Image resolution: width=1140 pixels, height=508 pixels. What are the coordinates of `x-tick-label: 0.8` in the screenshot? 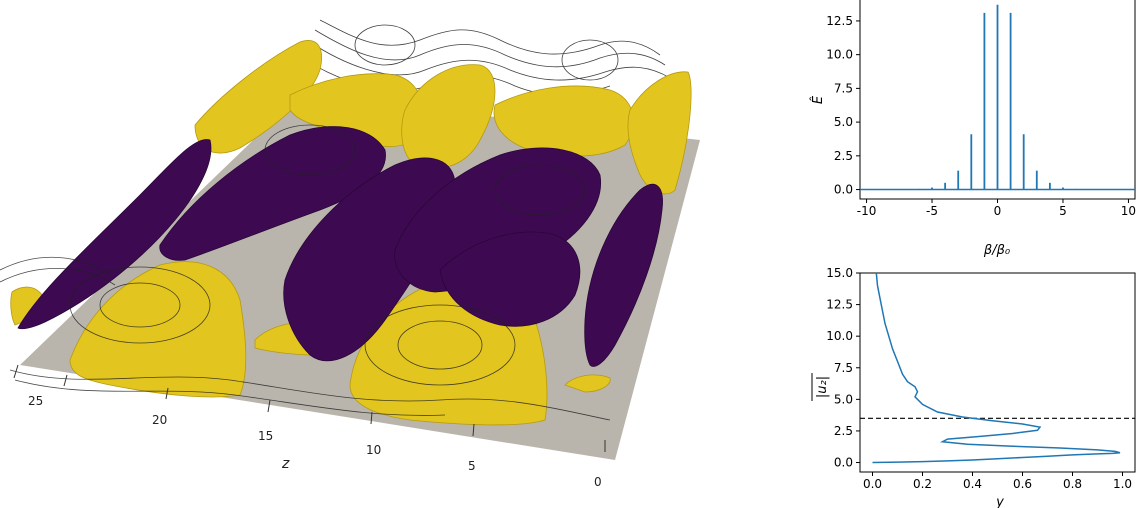 It's located at (1072, 484).